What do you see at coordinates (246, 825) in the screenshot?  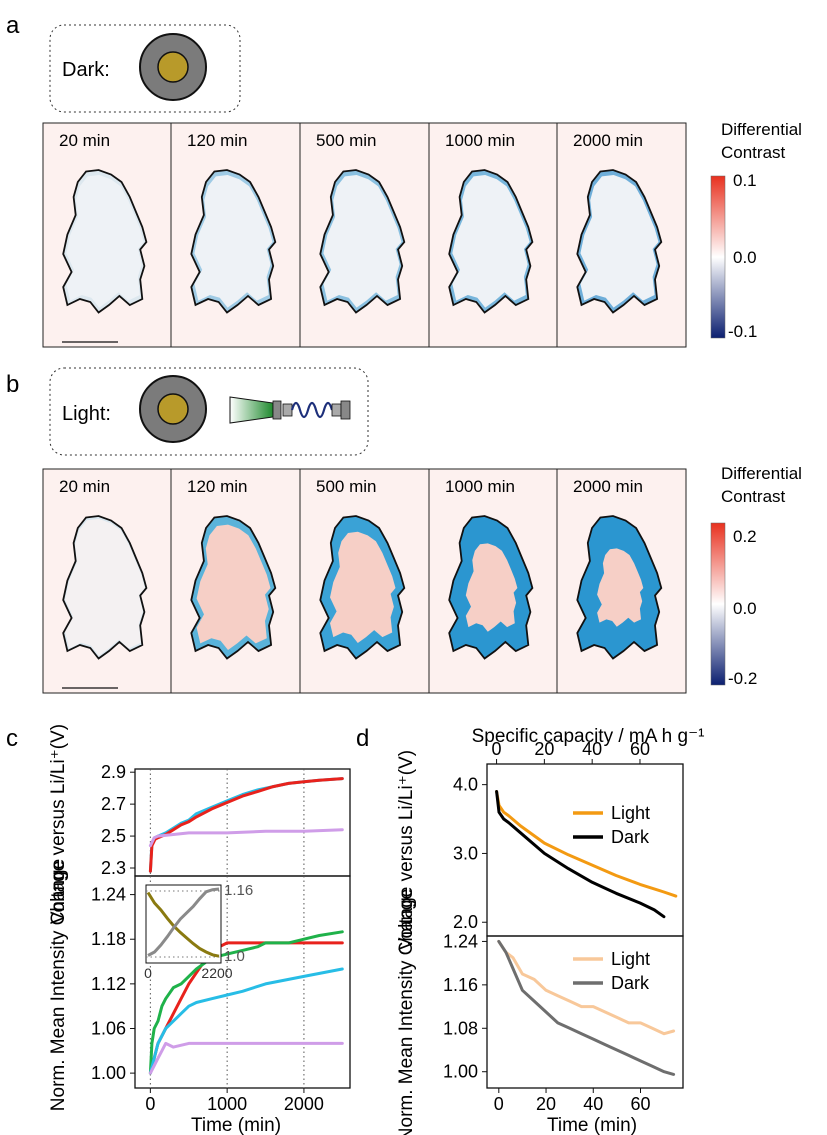 I see `series-line-red` at bounding box center [246, 825].